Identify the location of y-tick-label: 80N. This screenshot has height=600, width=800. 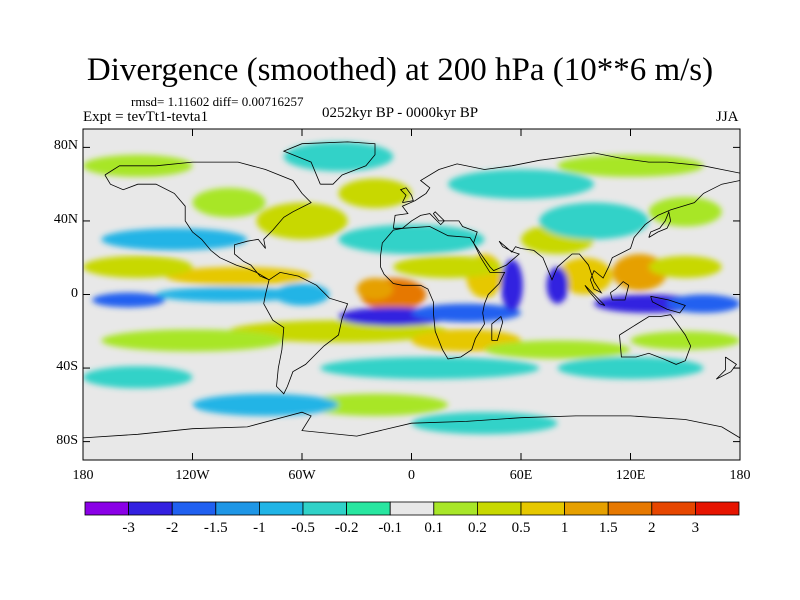
(65, 146).